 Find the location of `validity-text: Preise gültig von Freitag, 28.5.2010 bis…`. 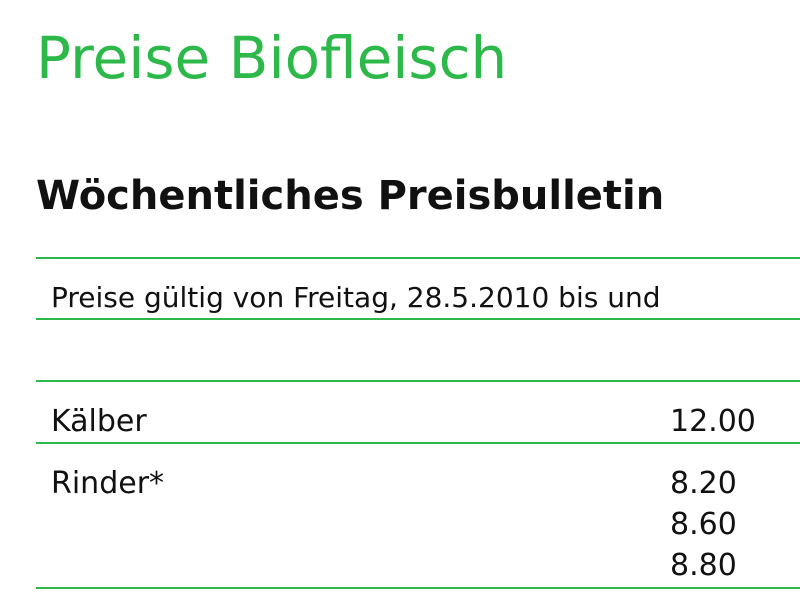

validity-text: Preise gültig von Freitag, 28.5.2010 bis… is located at coordinates (356, 297).